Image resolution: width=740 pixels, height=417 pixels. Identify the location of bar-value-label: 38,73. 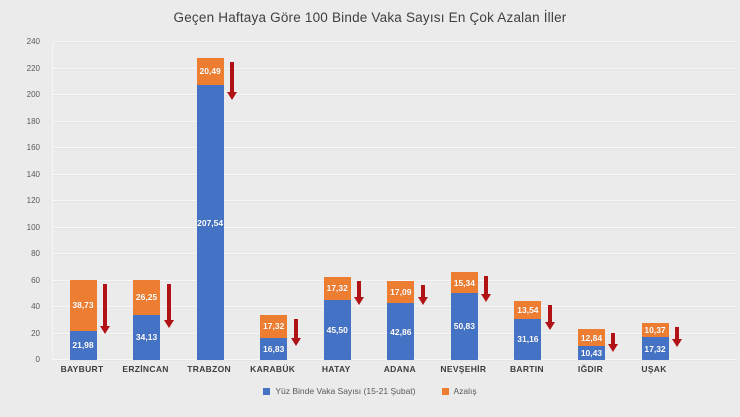
(83, 305).